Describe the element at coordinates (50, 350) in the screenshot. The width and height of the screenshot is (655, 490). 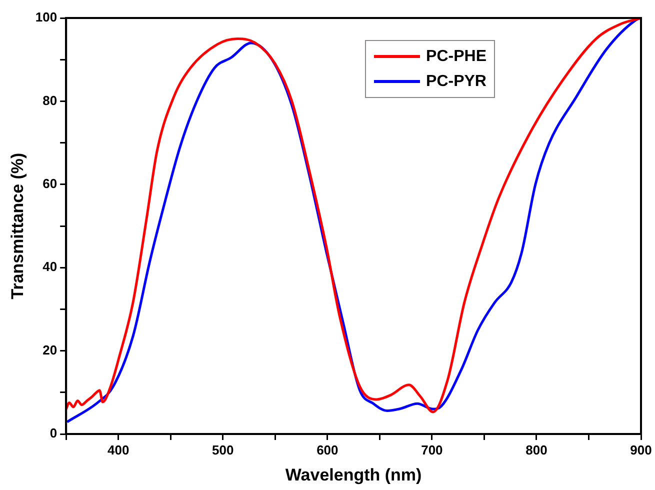
I see `y-tick-label: 20` at that location.